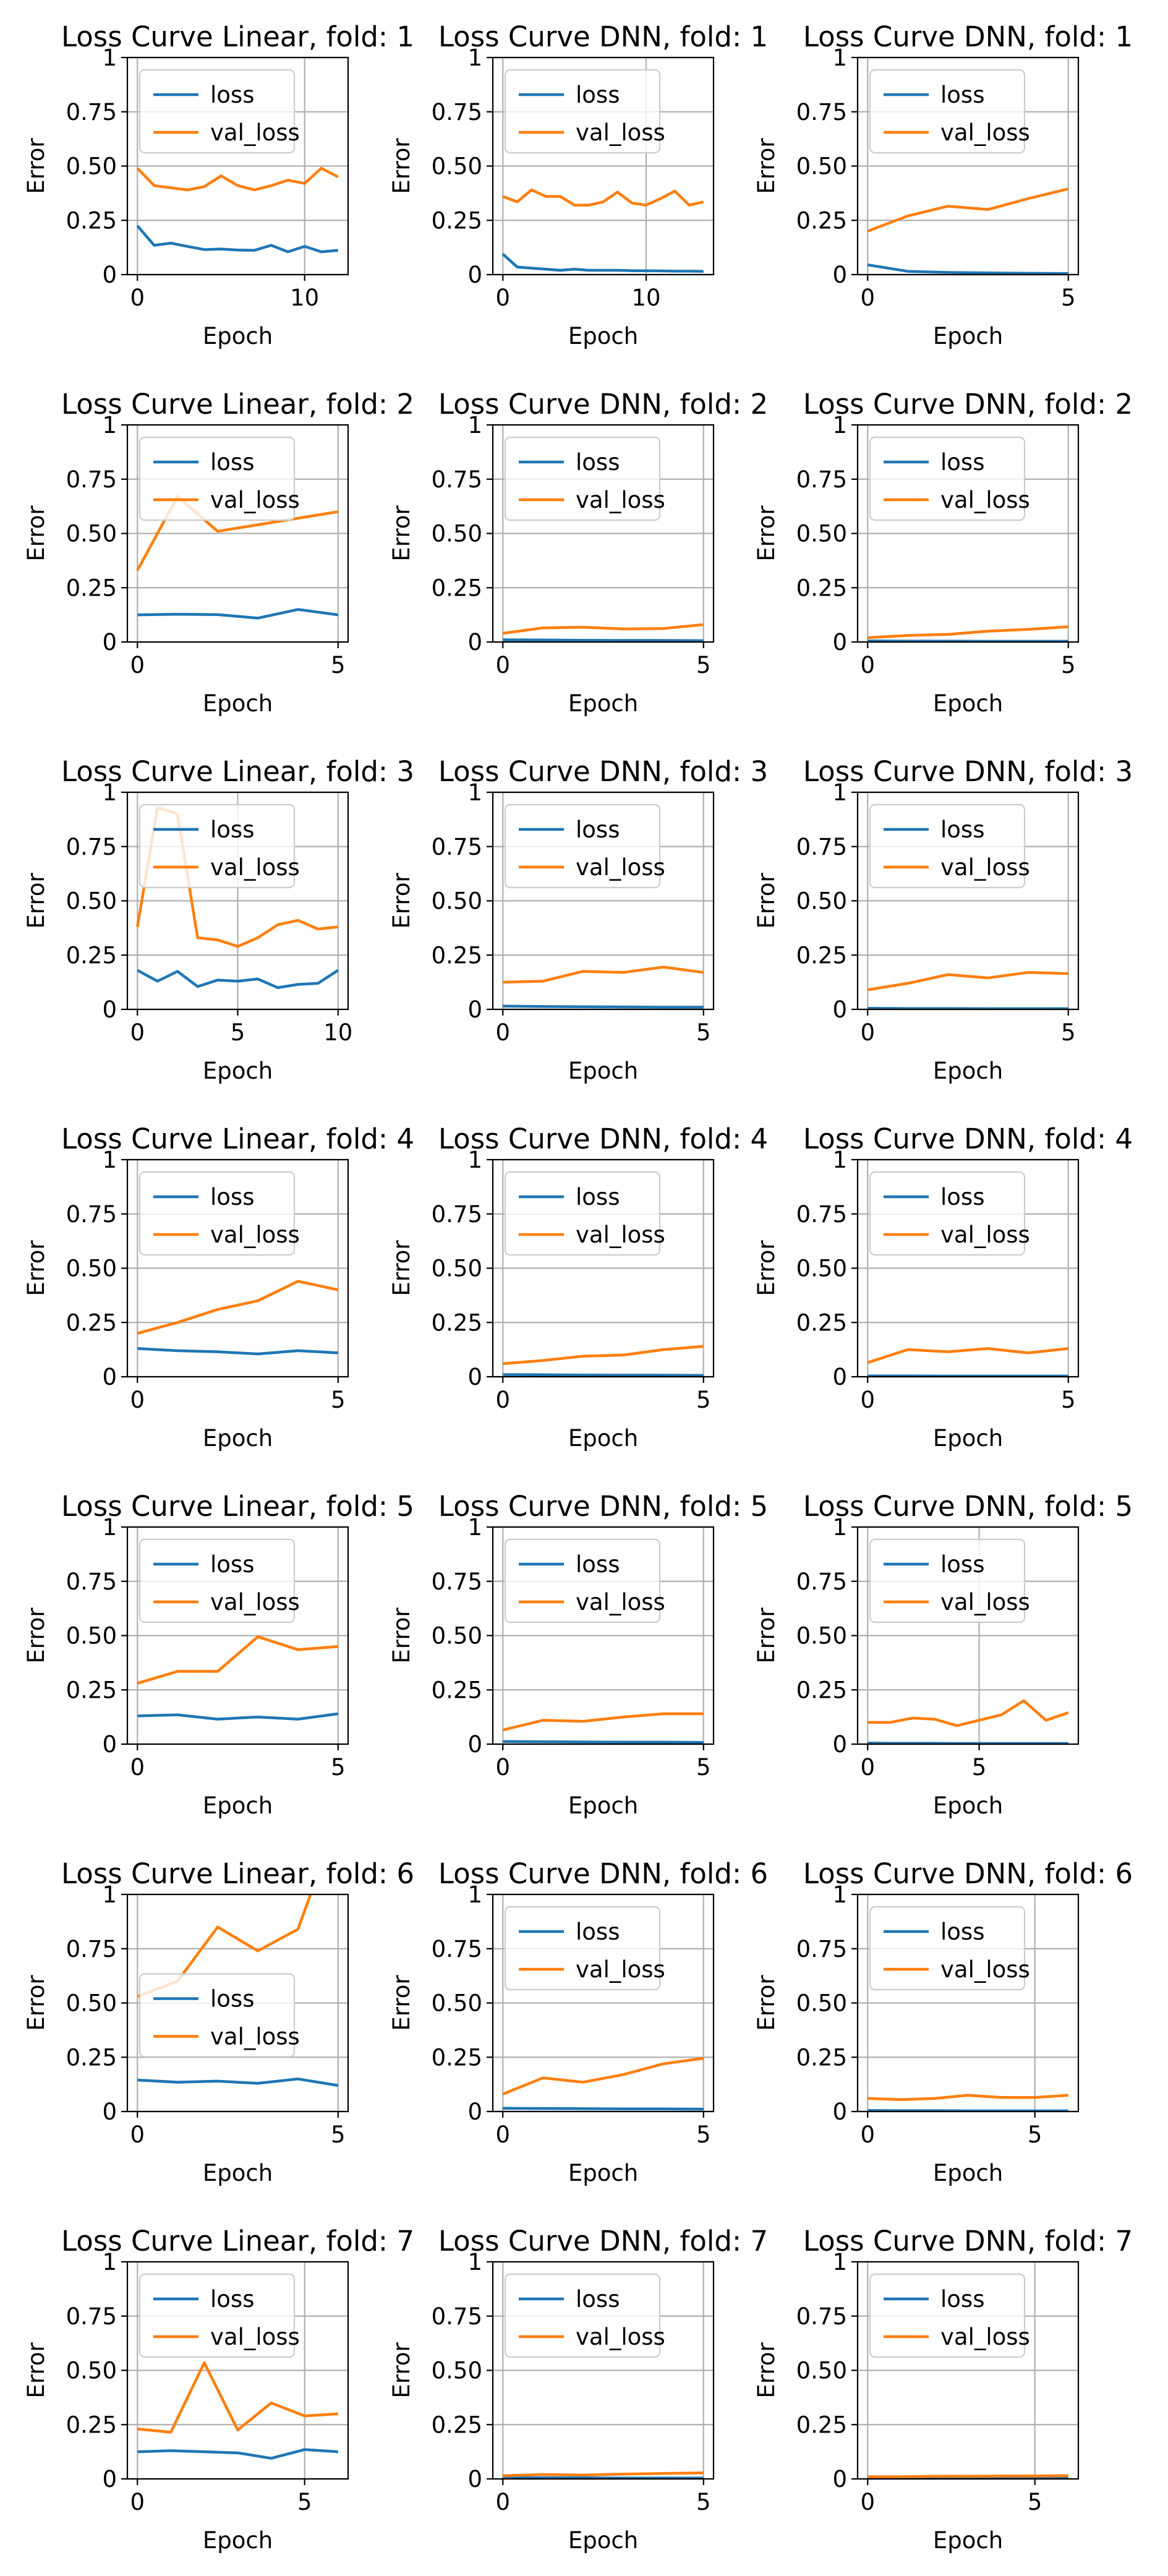 This screenshot has width=1168, height=2576. Describe the element at coordinates (304, 298) in the screenshot. I see `x-tick-label: 10` at that location.